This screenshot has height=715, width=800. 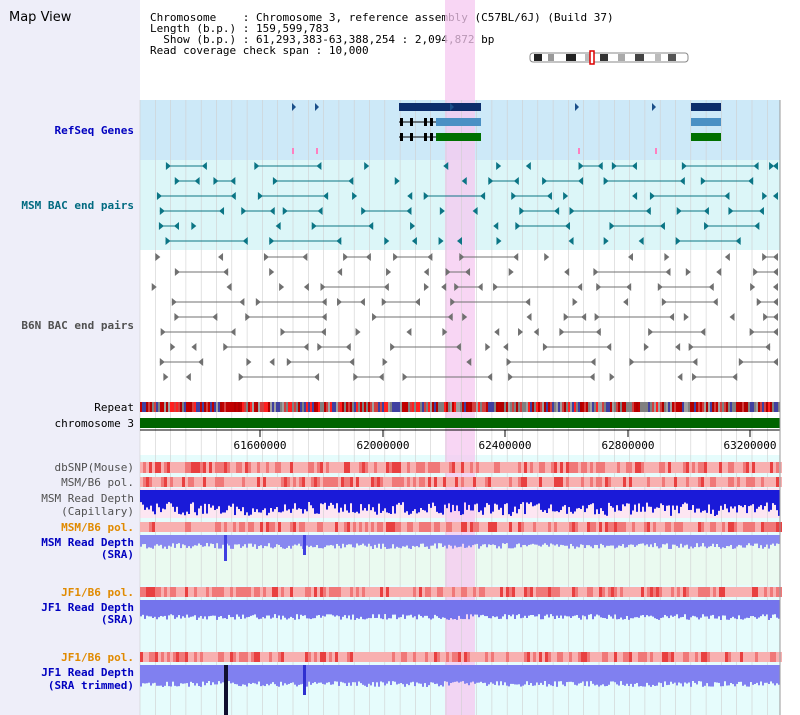 I want to click on chromosome-ideogram, so click(x=609, y=57).